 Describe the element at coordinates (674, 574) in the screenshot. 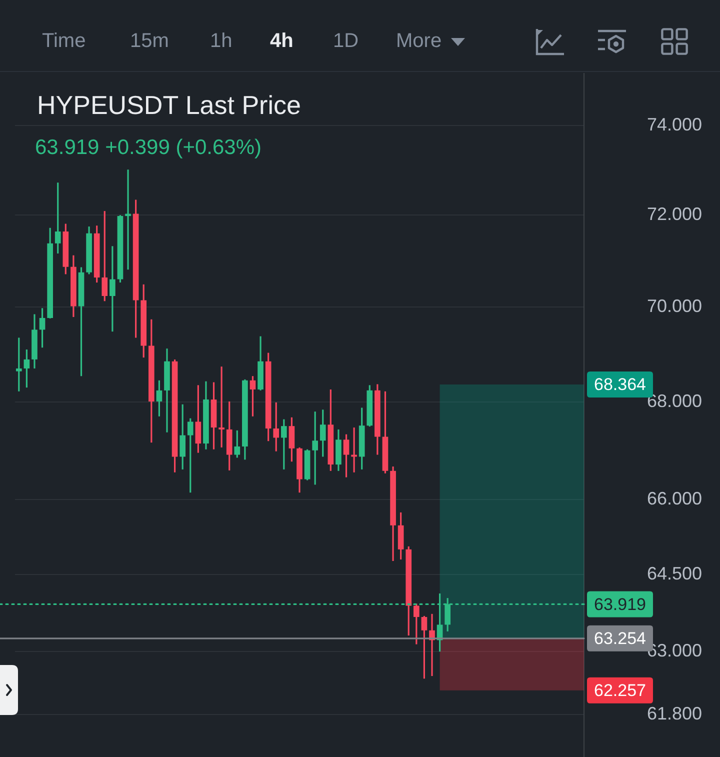

I see `y-tick-label: 64.500` at that location.